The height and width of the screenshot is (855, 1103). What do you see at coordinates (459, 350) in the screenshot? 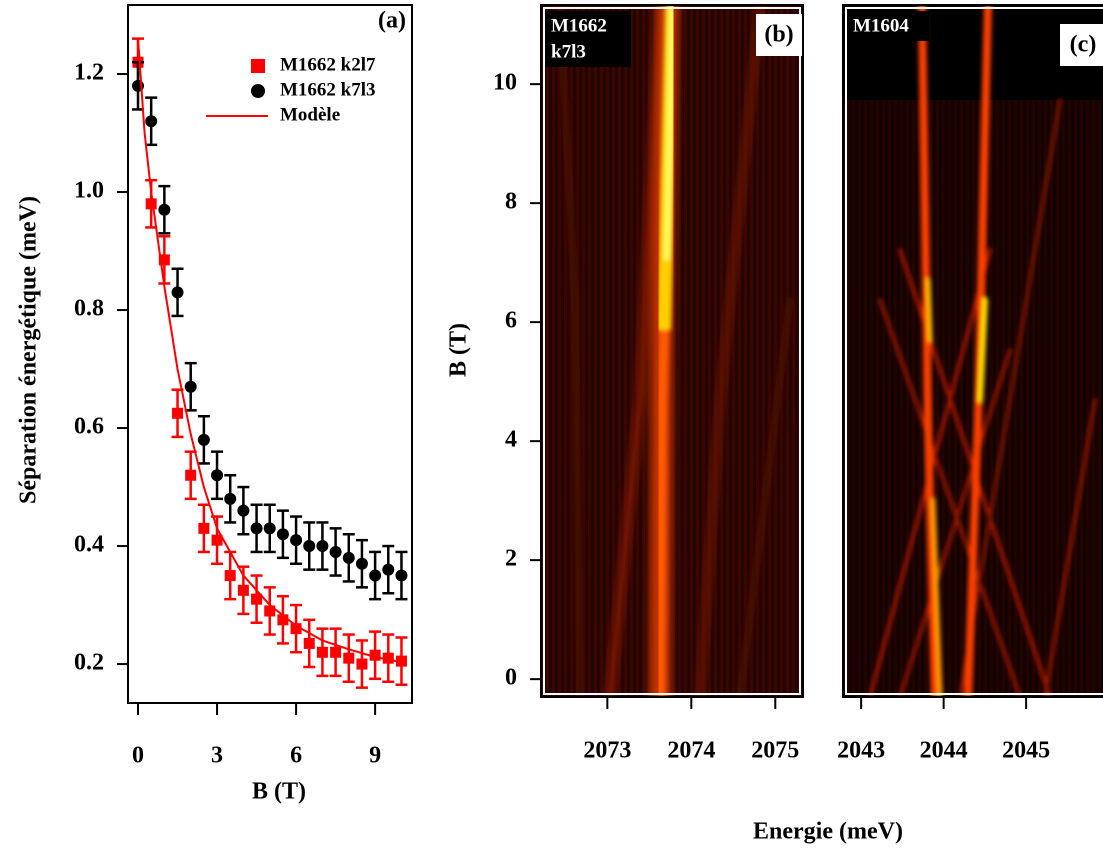
I see `y-axis-label: B (T)` at bounding box center [459, 350].